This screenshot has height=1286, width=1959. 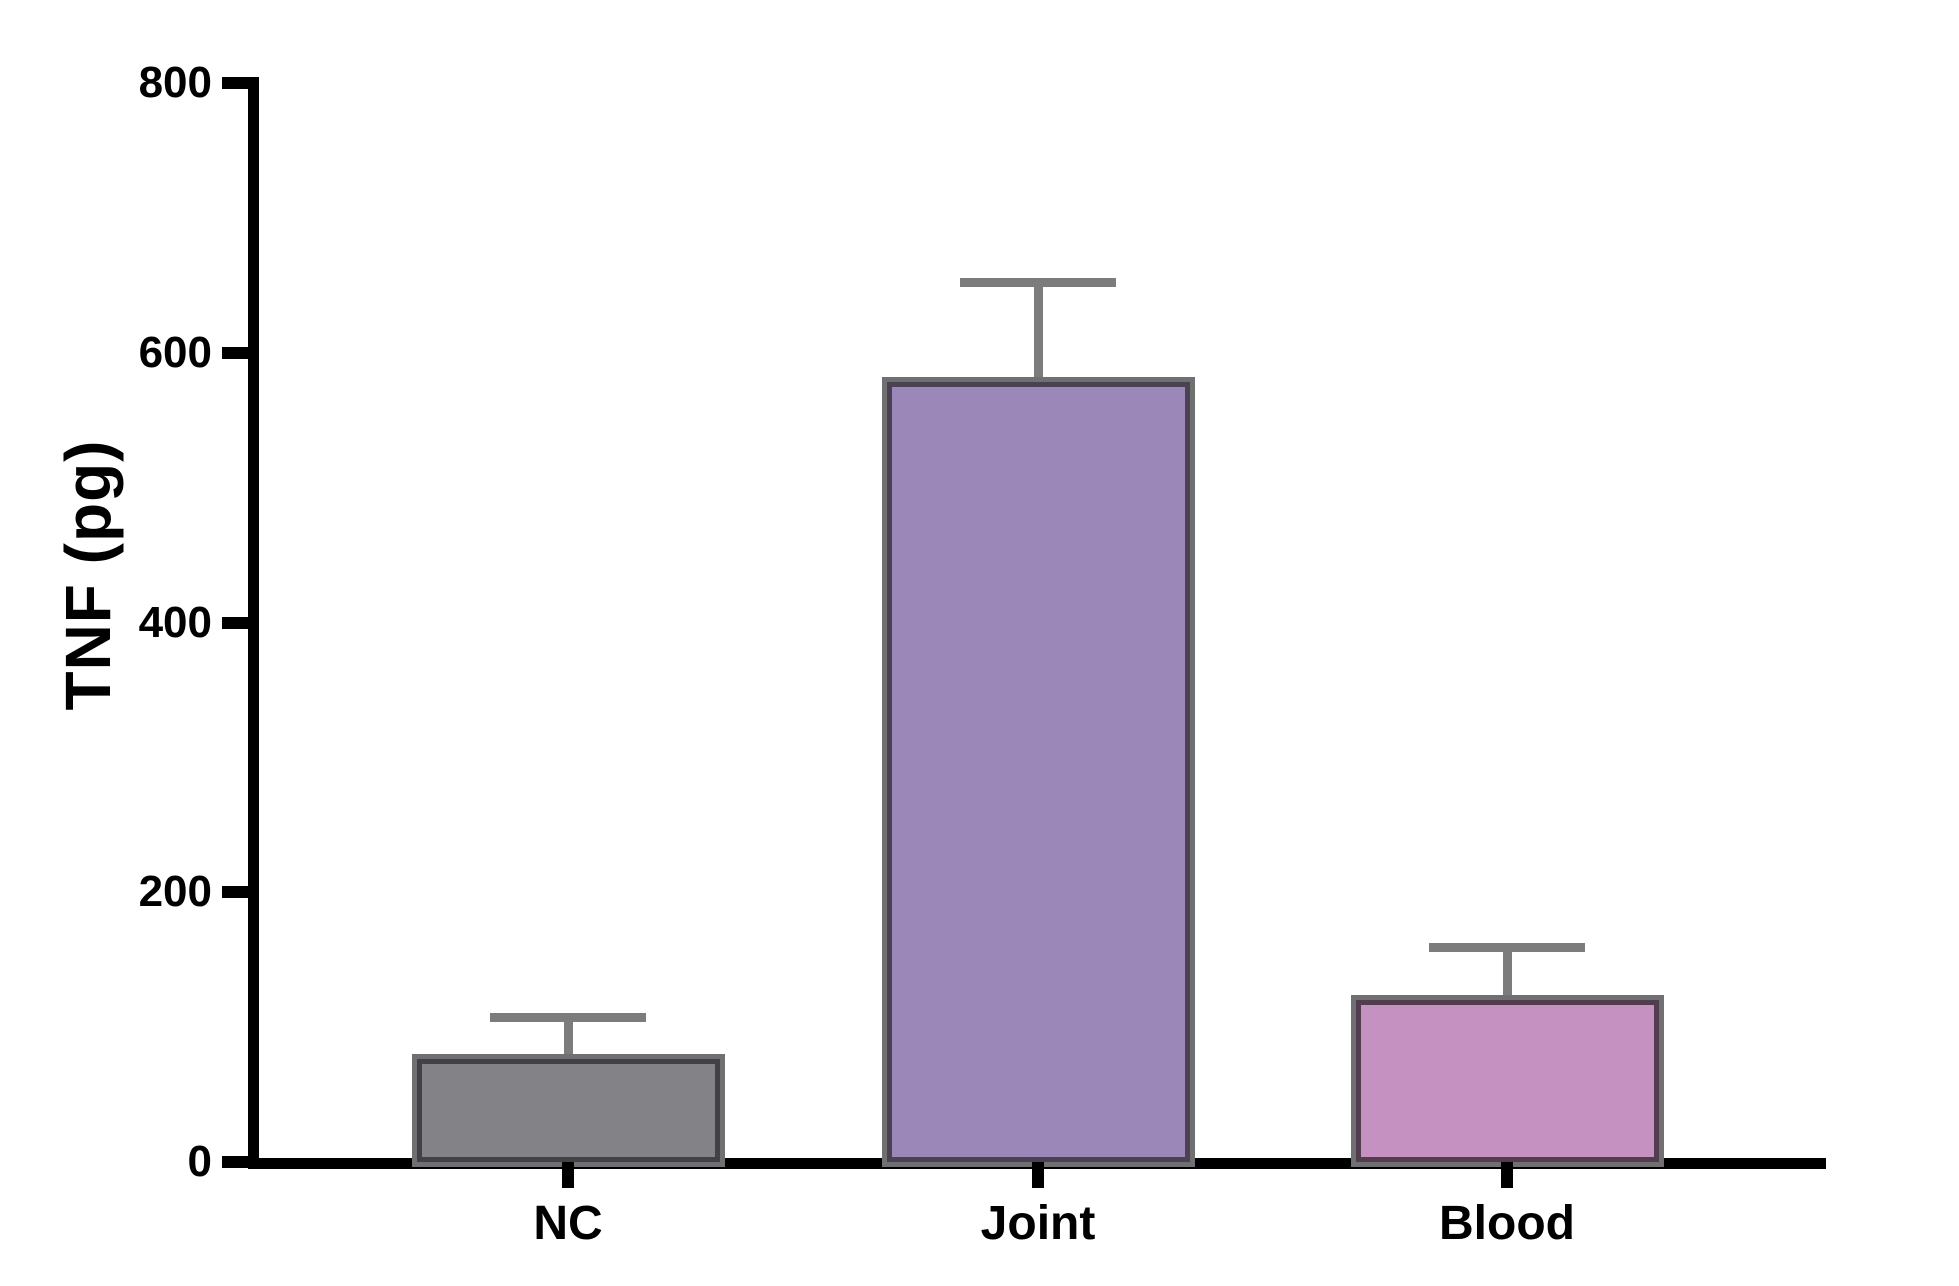 I want to click on x-tick-label: Blood, so click(x=1507, y=1223).